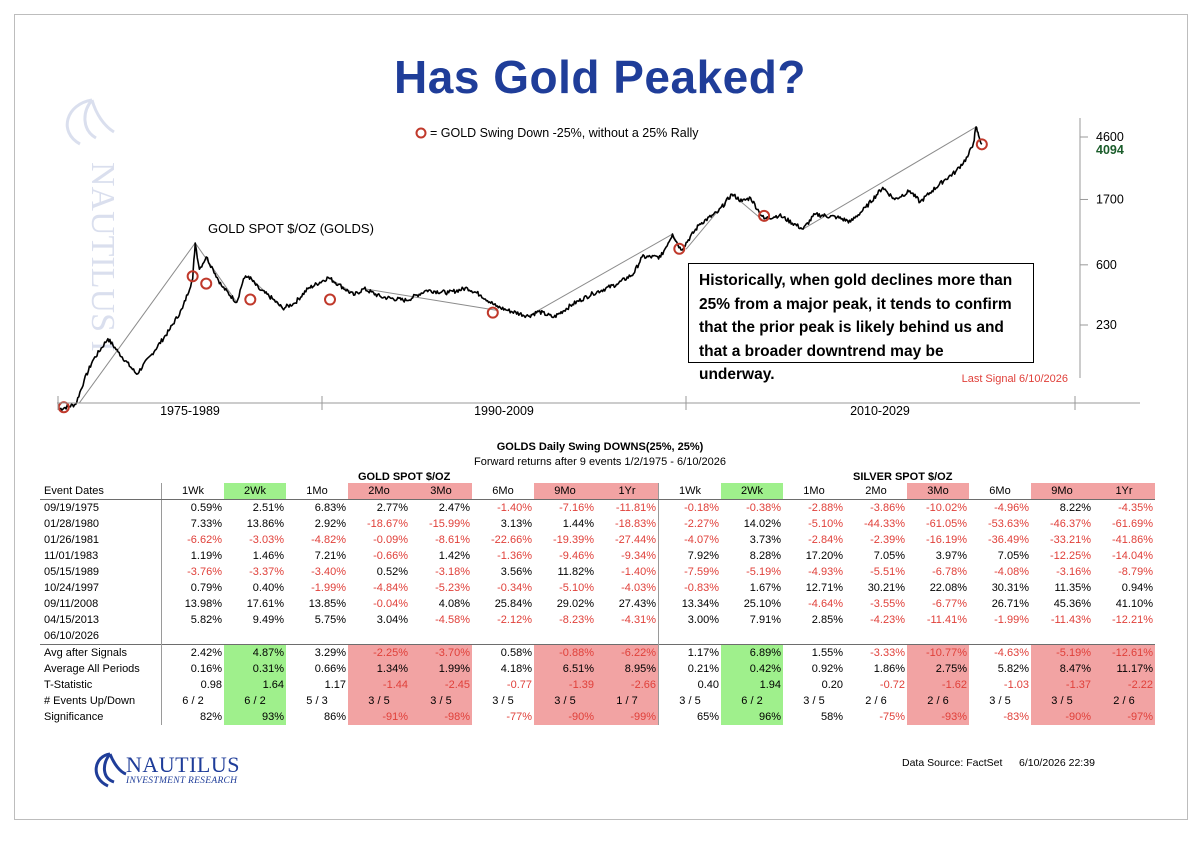 This screenshot has height=844, width=1200. I want to click on column-header: 1Mo, so click(317, 491).